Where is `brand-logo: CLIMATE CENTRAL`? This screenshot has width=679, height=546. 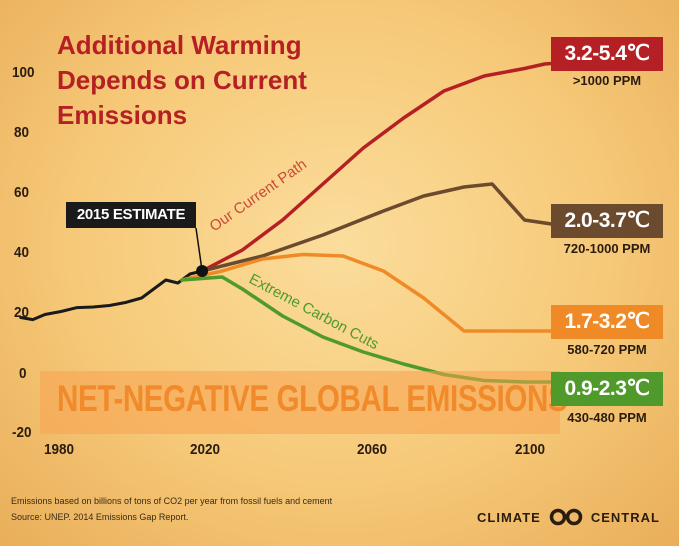 brand-logo: CLIMATE CENTRAL is located at coordinates (568, 517).